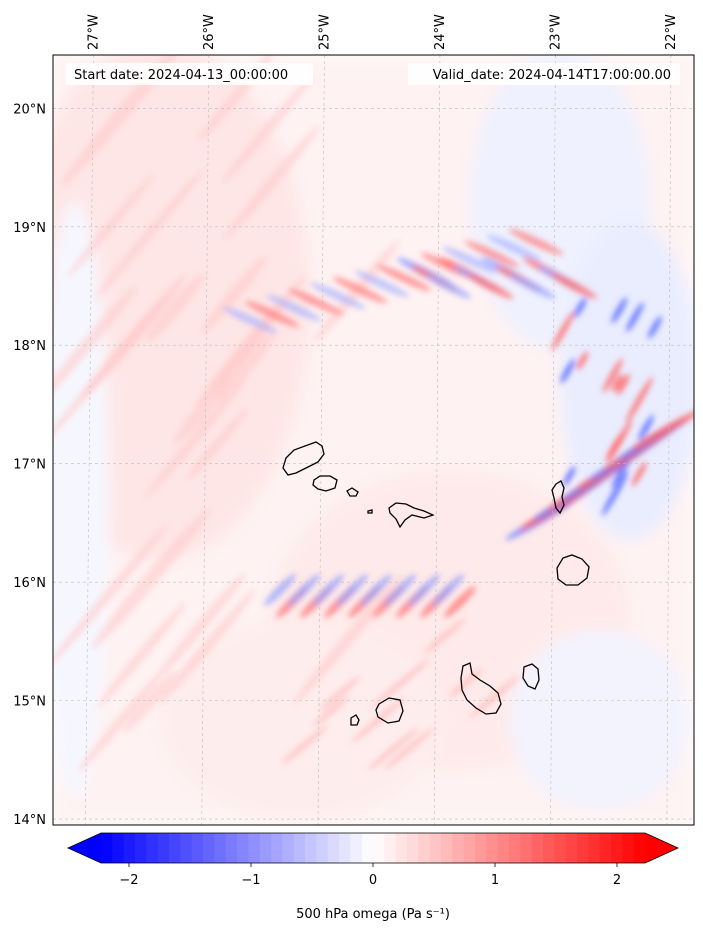 This screenshot has width=703, height=936. Describe the element at coordinates (671, 32) in the screenshot. I see `longitude-tick-label: 22°W` at that location.